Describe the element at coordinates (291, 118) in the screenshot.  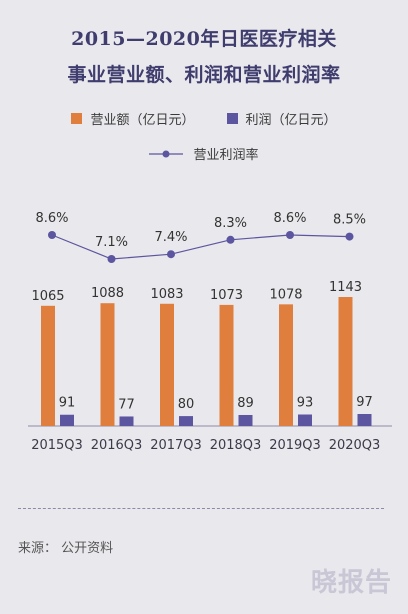
I see `legend-label-profit: 利润（亿日元）` at that location.